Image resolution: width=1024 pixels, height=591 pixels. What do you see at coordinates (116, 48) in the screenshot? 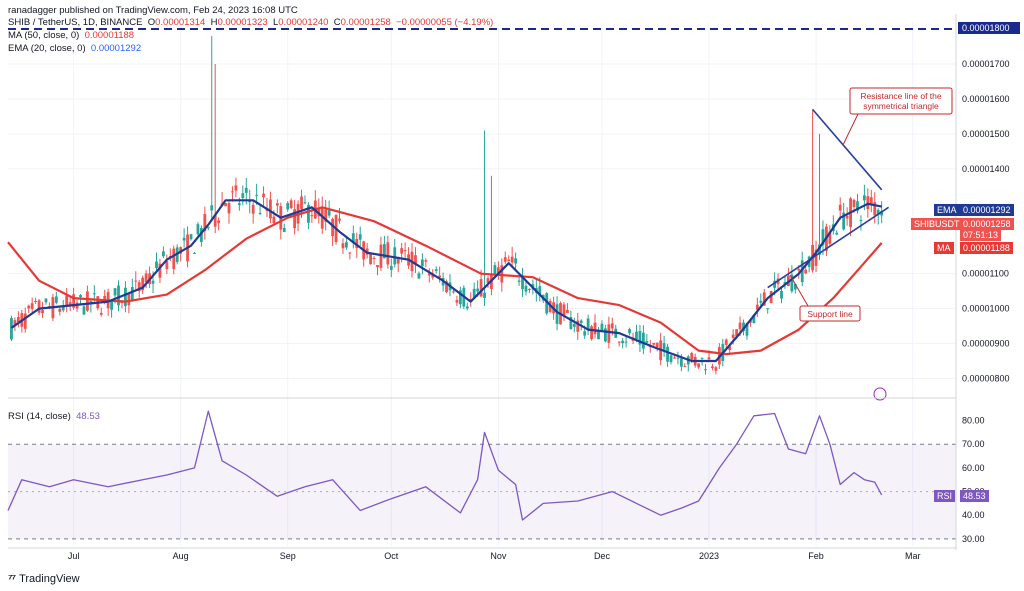
I see `ema-value: 0.00001292` at bounding box center [116, 48].